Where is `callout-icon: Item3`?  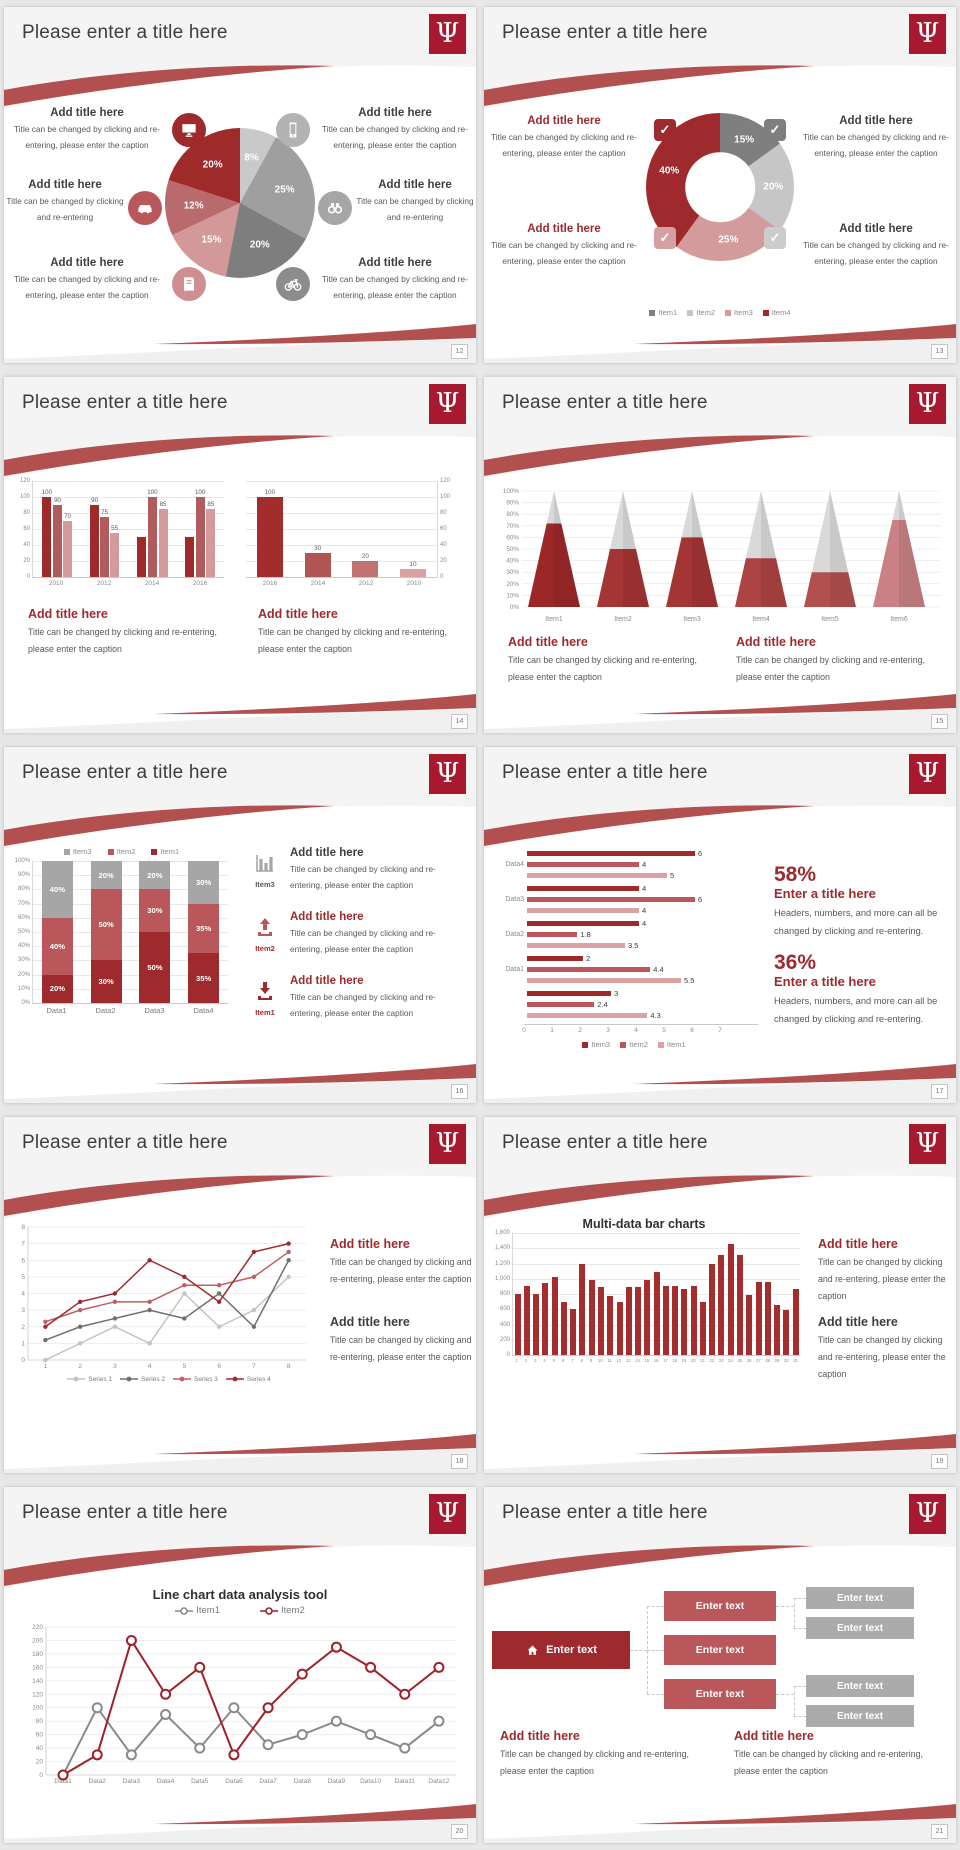 callout-icon: Item3 is located at coordinates (265, 870).